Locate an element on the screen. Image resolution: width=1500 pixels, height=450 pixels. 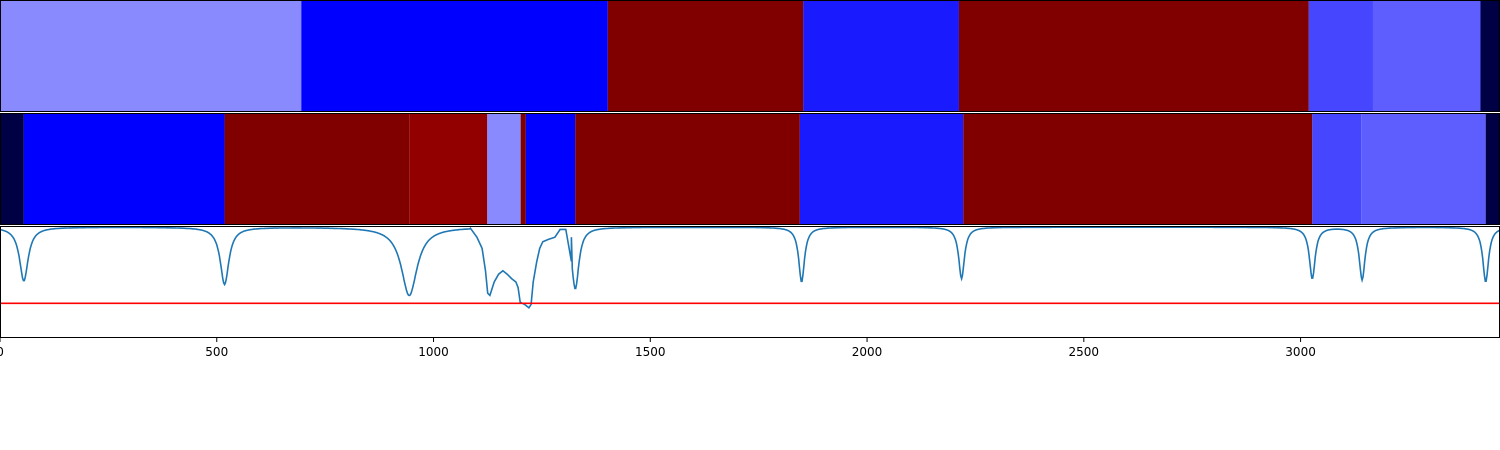
x-tick-label: 1000 is located at coordinates (433, 352).